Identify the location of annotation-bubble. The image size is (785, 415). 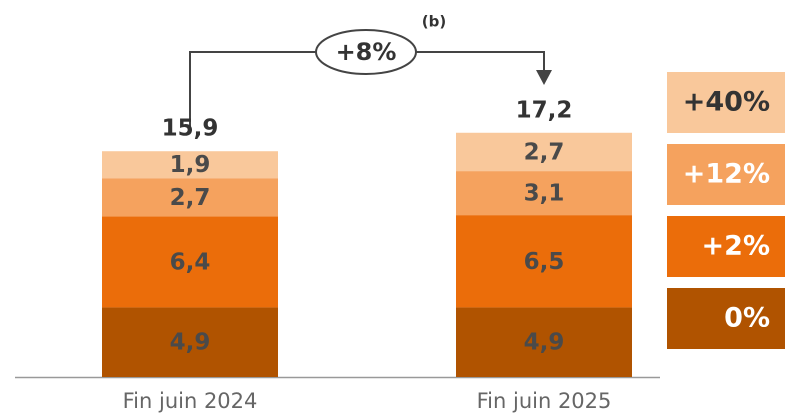
(366, 52).